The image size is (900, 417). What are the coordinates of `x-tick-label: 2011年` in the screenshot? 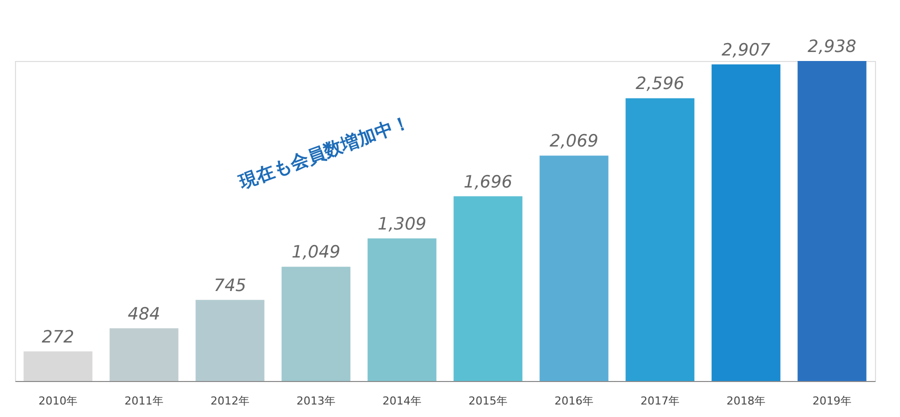 It's located at (144, 401).